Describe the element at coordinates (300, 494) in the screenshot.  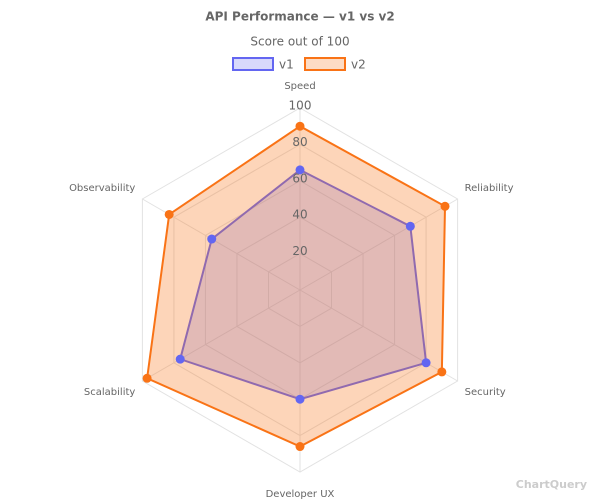
I see `category-label: Developer UX` at that location.